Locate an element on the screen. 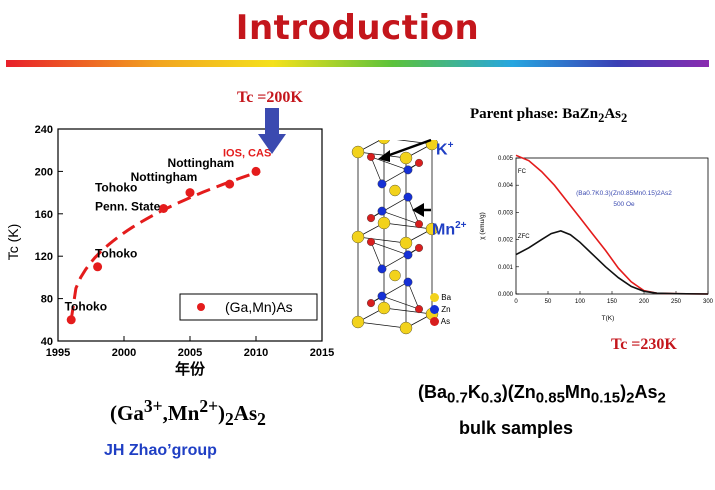 This screenshot has width=715, height=490. x-tick-label: 2005 is located at coordinates (190, 353).